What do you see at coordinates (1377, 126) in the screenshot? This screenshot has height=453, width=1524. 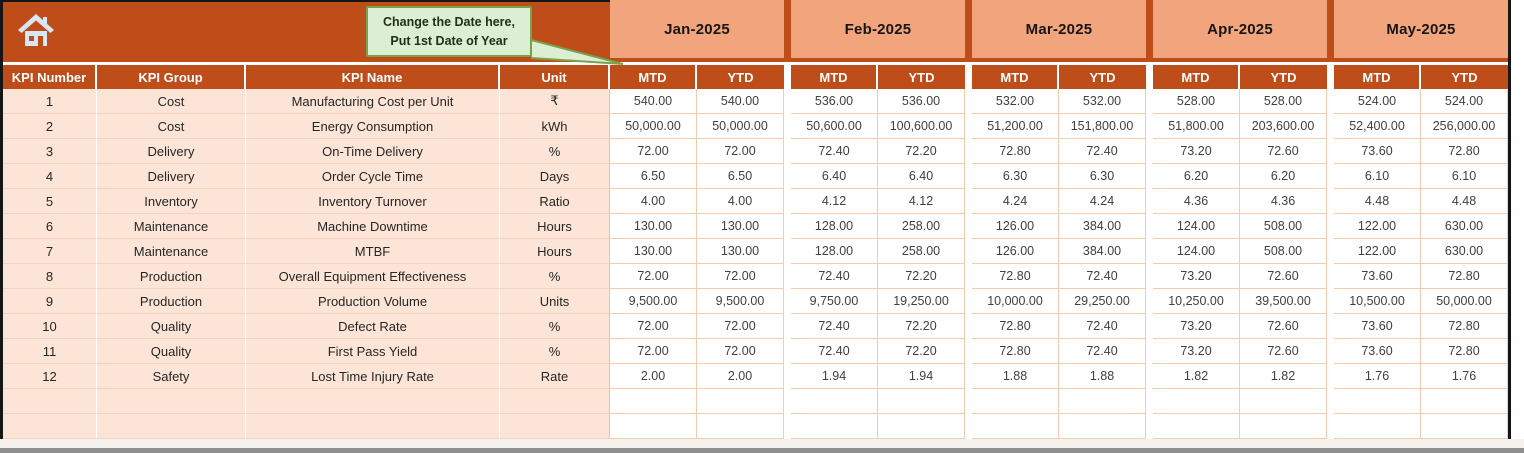 I see `cell-value: 52,400.00` at bounding box center [1377, 126].